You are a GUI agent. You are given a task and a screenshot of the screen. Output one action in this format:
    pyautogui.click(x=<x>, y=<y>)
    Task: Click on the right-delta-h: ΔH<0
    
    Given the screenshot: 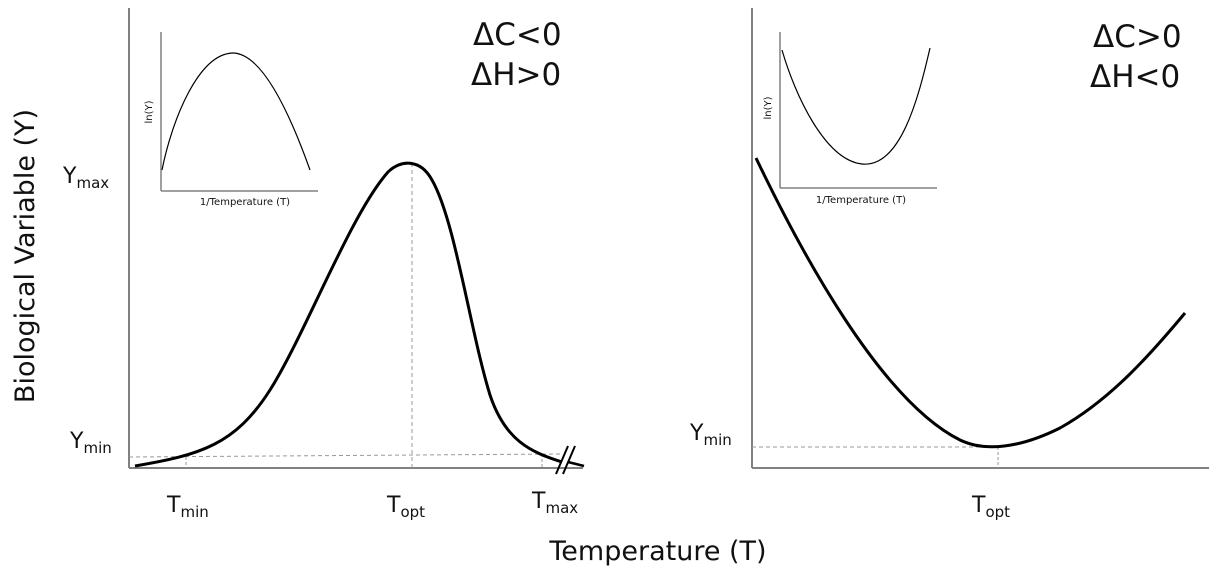 What is the action you would take?
    pyautogui.click(x=1135, y=77)
    